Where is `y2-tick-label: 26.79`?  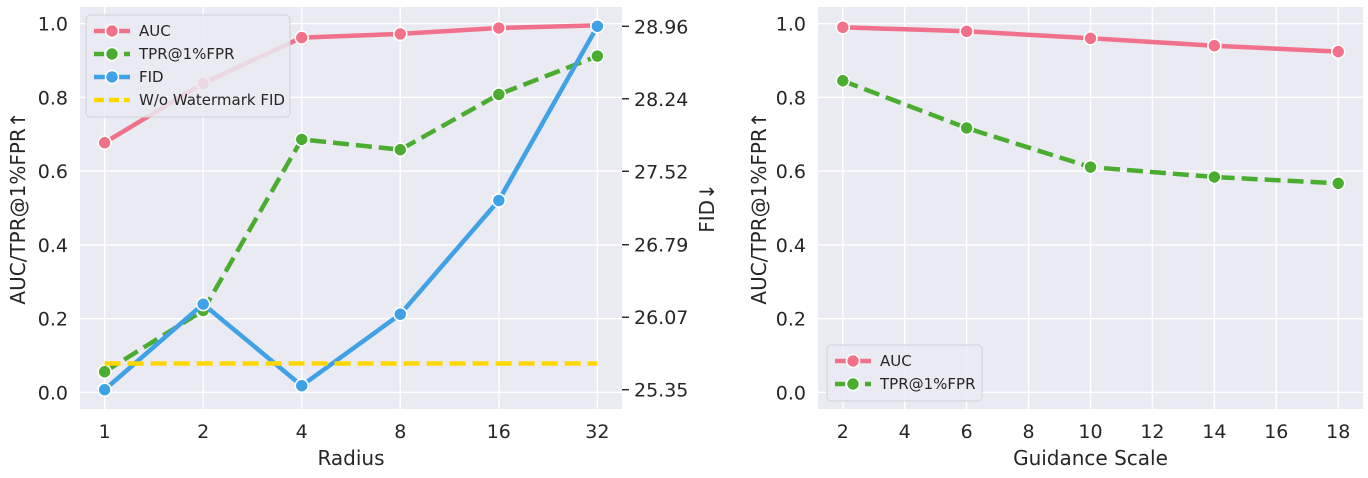 y2-tick-label: 26.79 is located at coordinates (661, 246).